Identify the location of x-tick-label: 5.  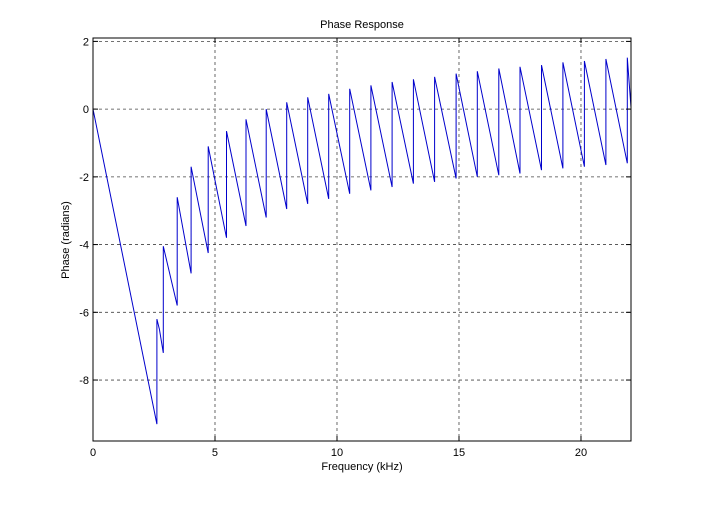
(215, 453).